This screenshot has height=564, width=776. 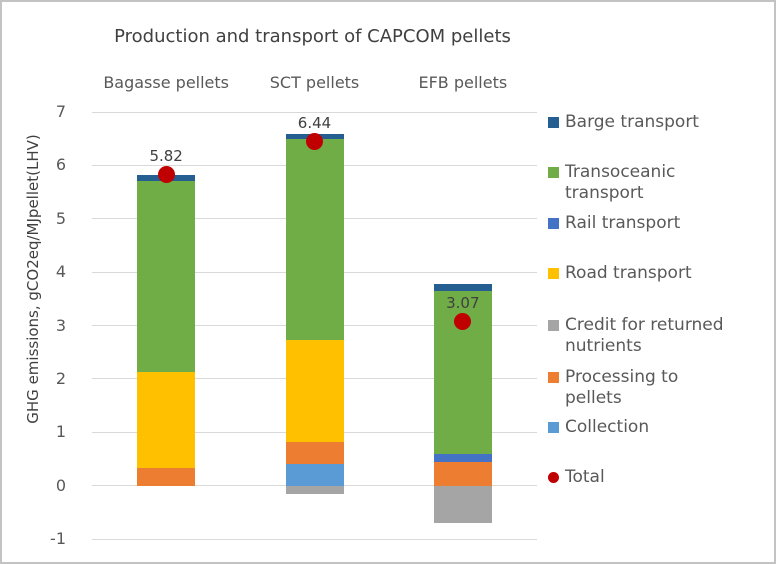 I want to click on legend-item-processing-to-pellets: Processing to pellets, so click(x=613, y=388).